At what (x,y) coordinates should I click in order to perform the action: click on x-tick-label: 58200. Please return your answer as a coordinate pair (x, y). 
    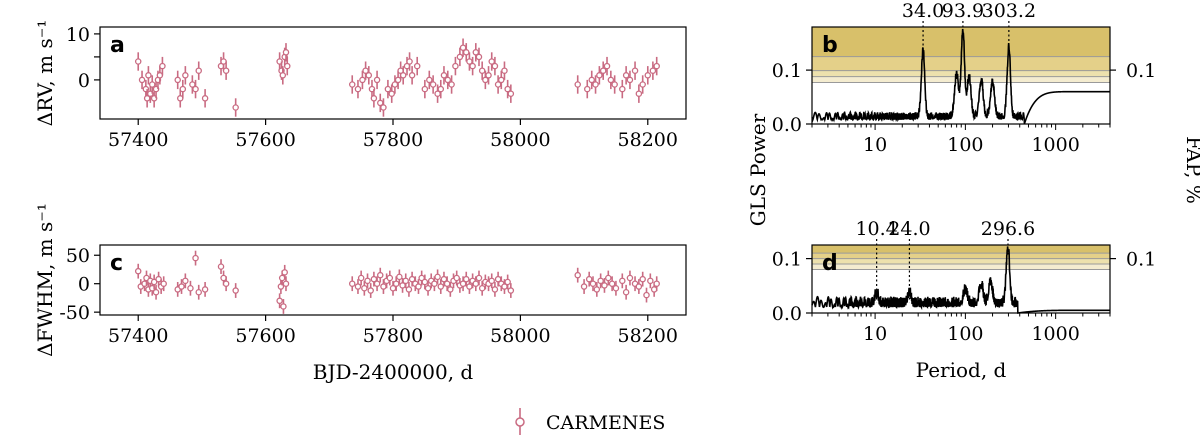
    Looking at the image, I should click on (648, 140).